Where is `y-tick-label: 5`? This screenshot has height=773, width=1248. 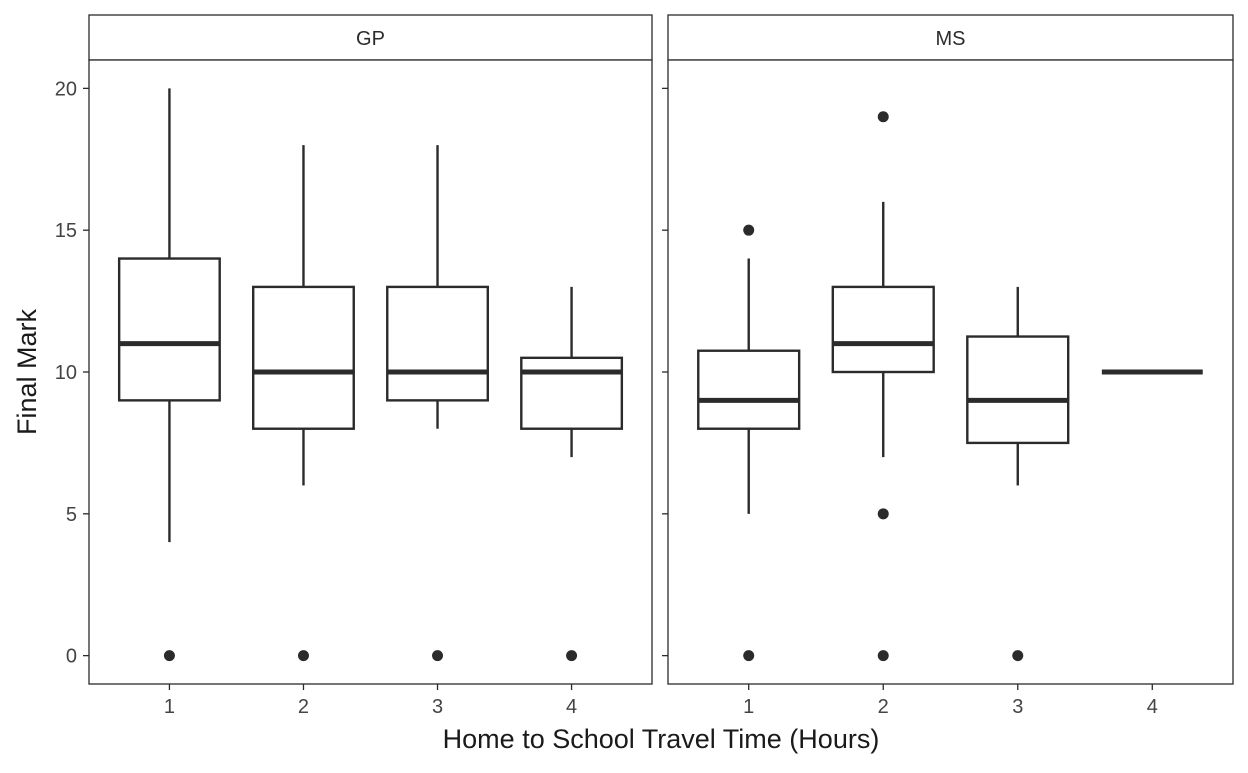 y-tick-label: 5 is located at coordinates (71, 515).